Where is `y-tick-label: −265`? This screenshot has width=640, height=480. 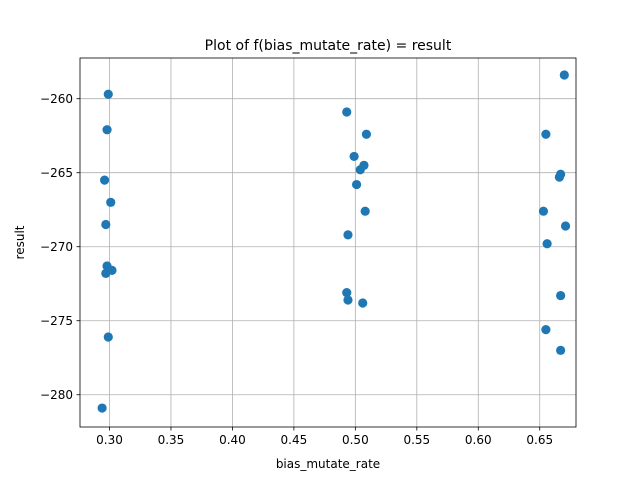 y-tick-label: −265 is located at coordinates (56, 173).